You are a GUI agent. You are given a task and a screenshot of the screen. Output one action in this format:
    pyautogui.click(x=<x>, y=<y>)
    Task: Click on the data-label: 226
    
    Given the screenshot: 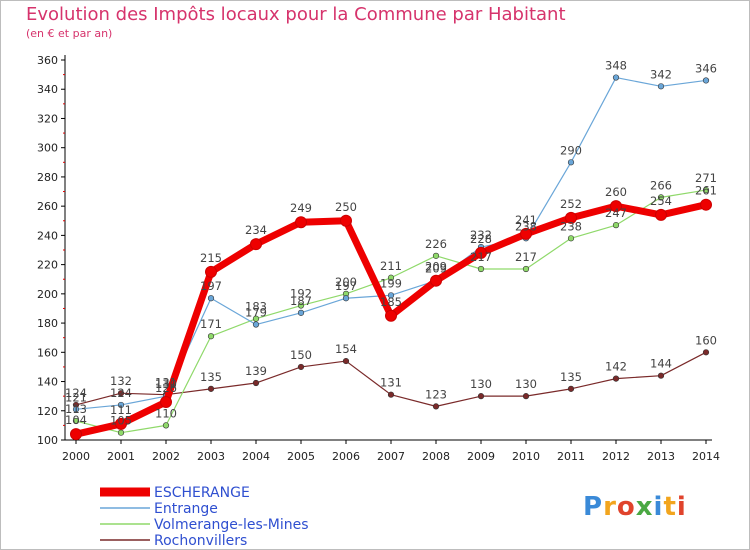 What is the action you would take?
    pyautogui.click(x=436, y=244)
    